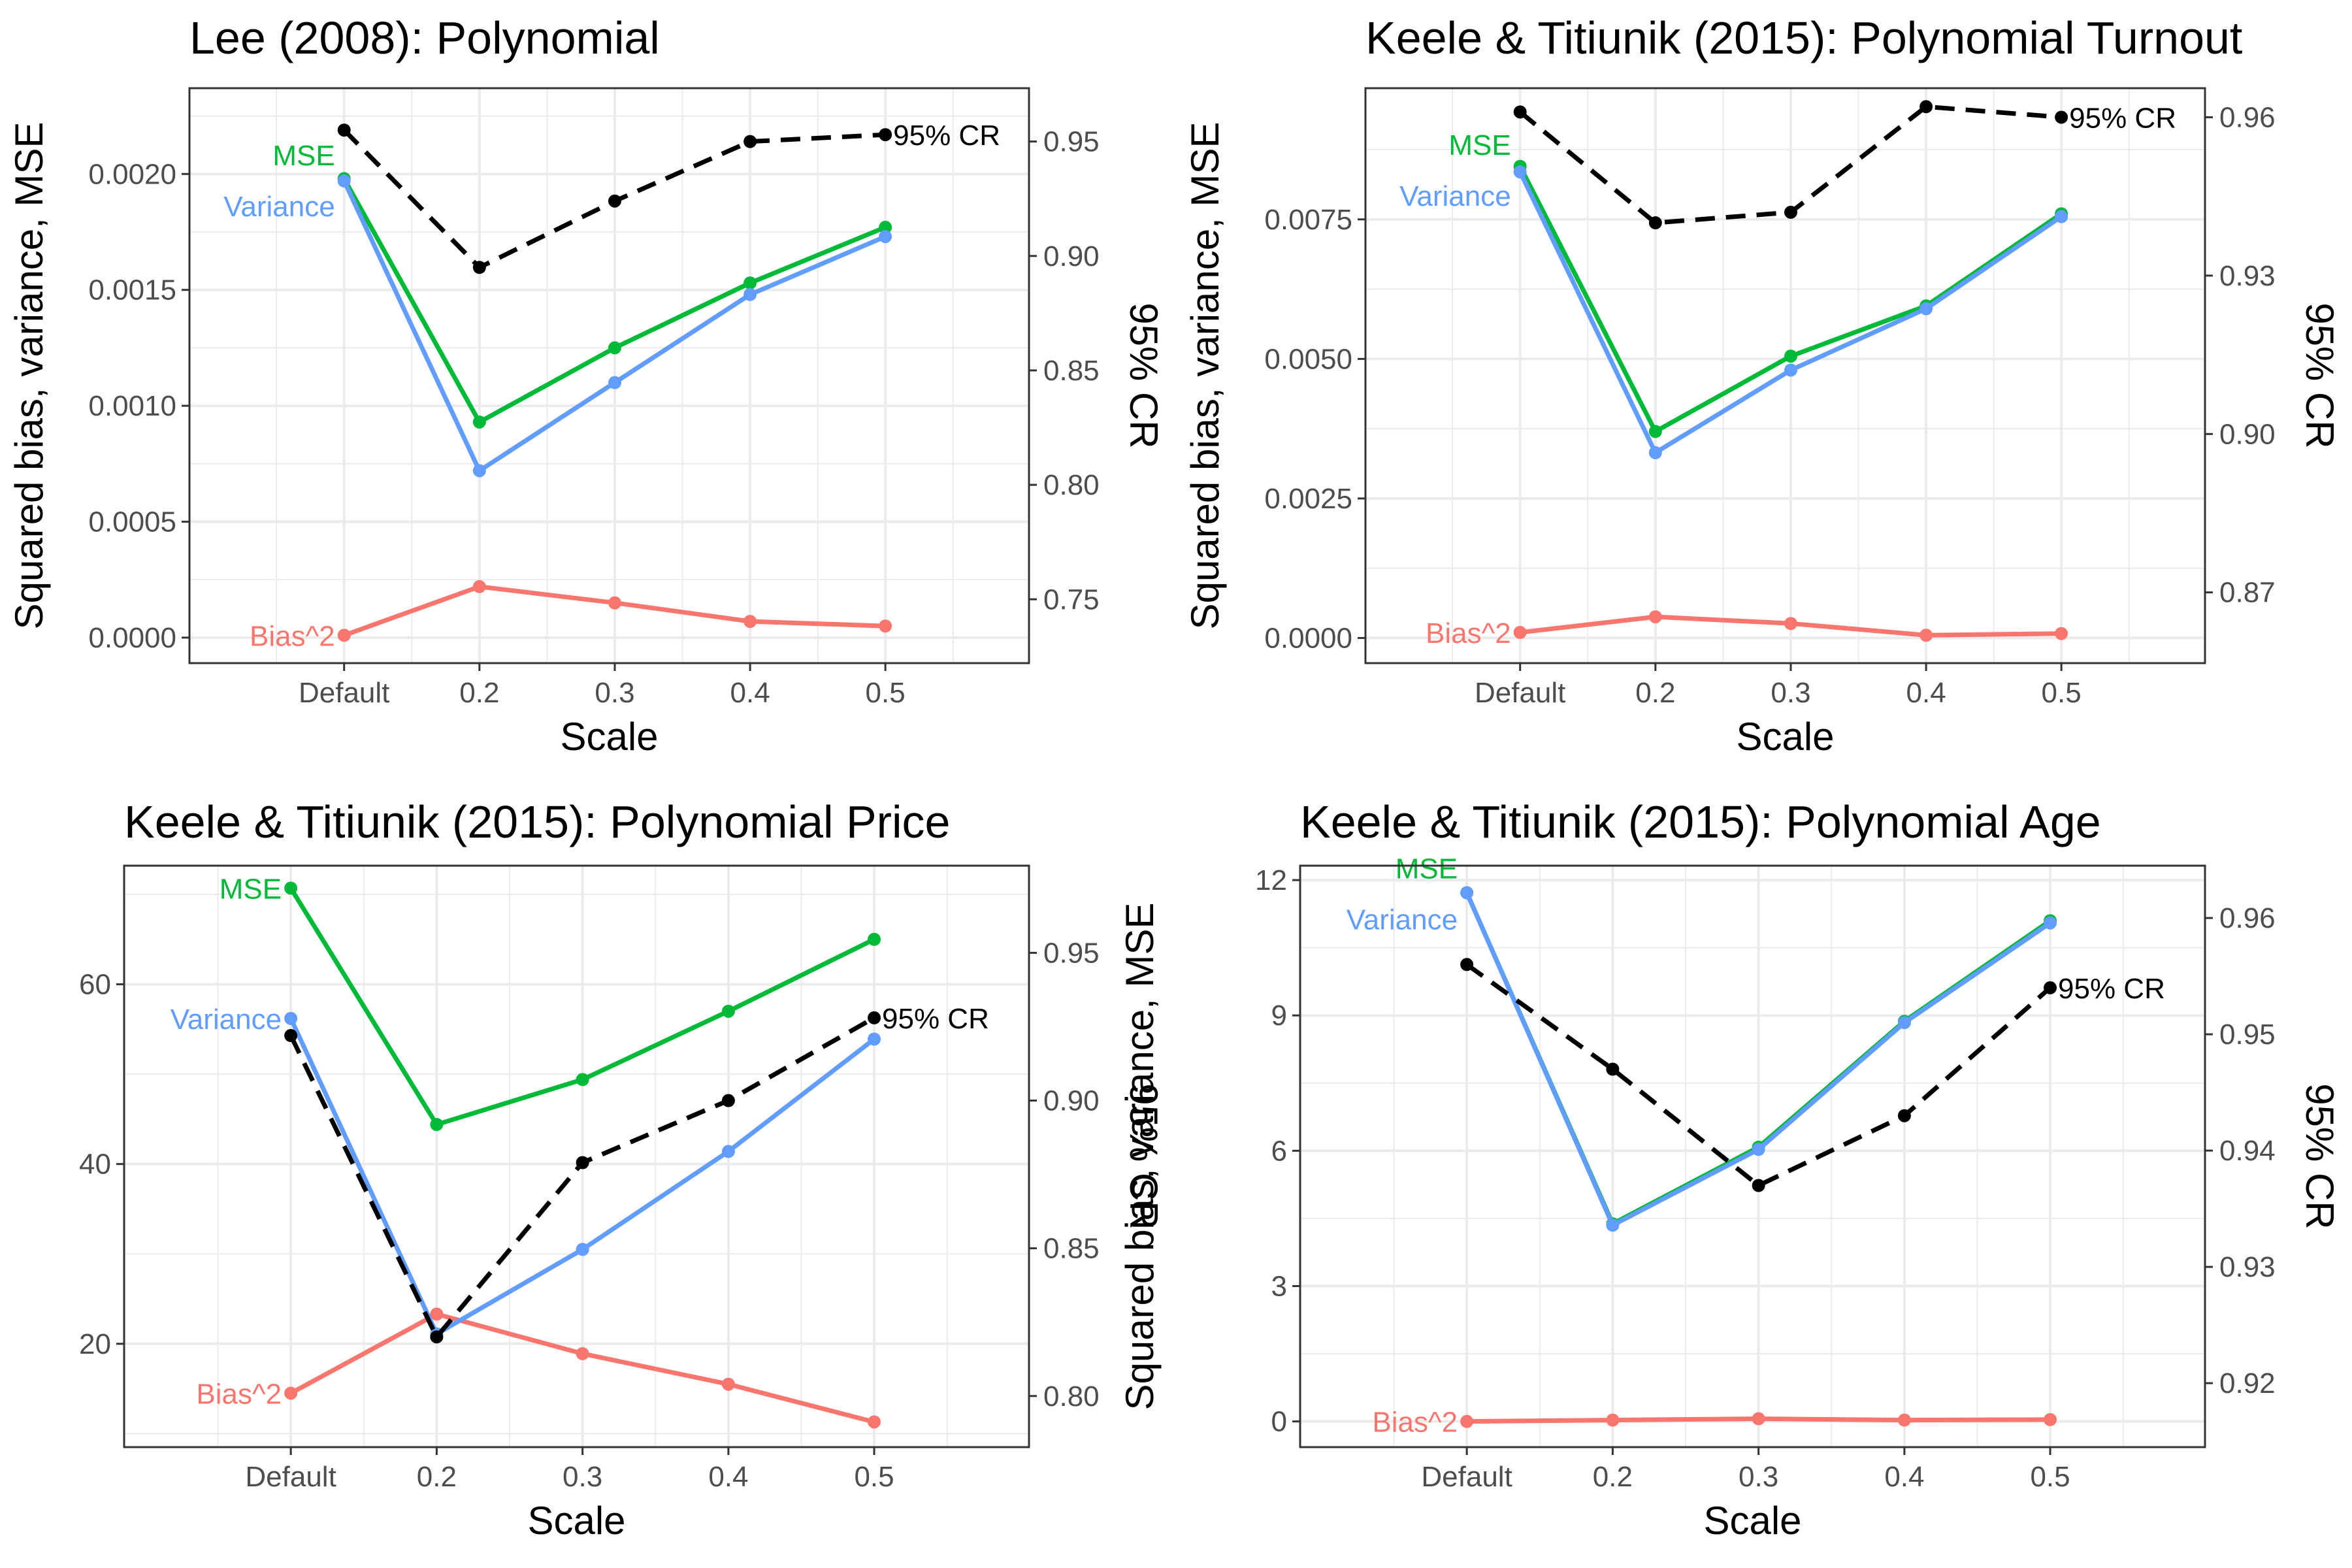  What do you see at coordinates (2050, 1477) in the screenshot?
I see `x-tick-label: 0.5` at bounding box center [2050, 1477].